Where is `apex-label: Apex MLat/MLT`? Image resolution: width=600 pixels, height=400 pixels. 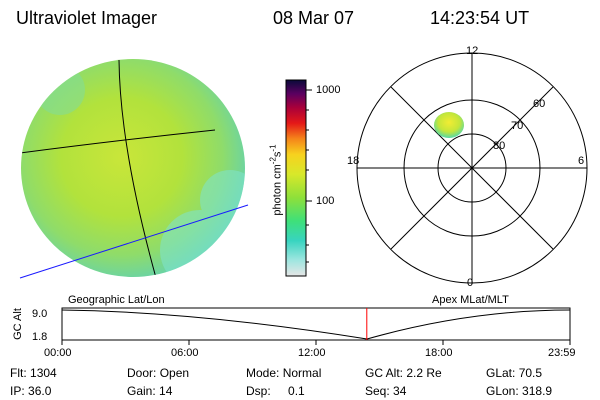 apex-label: Apex MLat/MLT is located at coordinates (470, 300).